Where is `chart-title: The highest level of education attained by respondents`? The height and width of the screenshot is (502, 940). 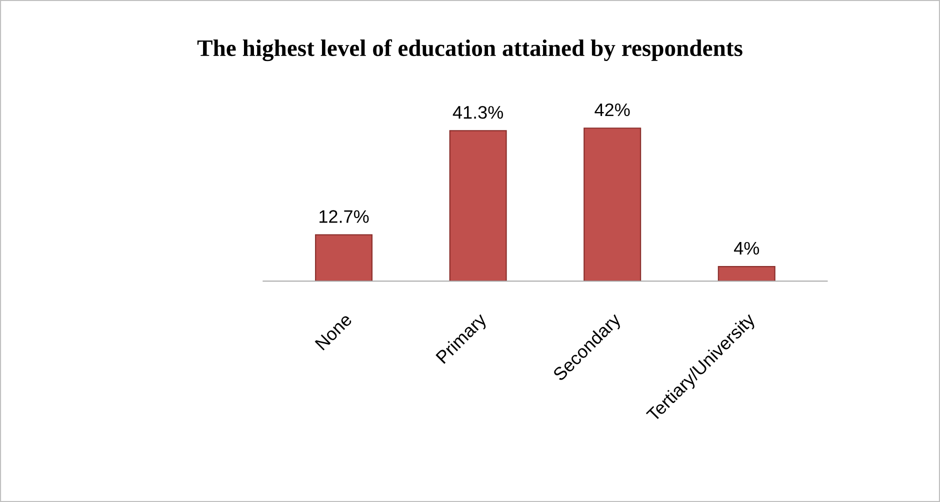
chart-title: The highest level of education attained by respondents is located at coordinates (469, 50).